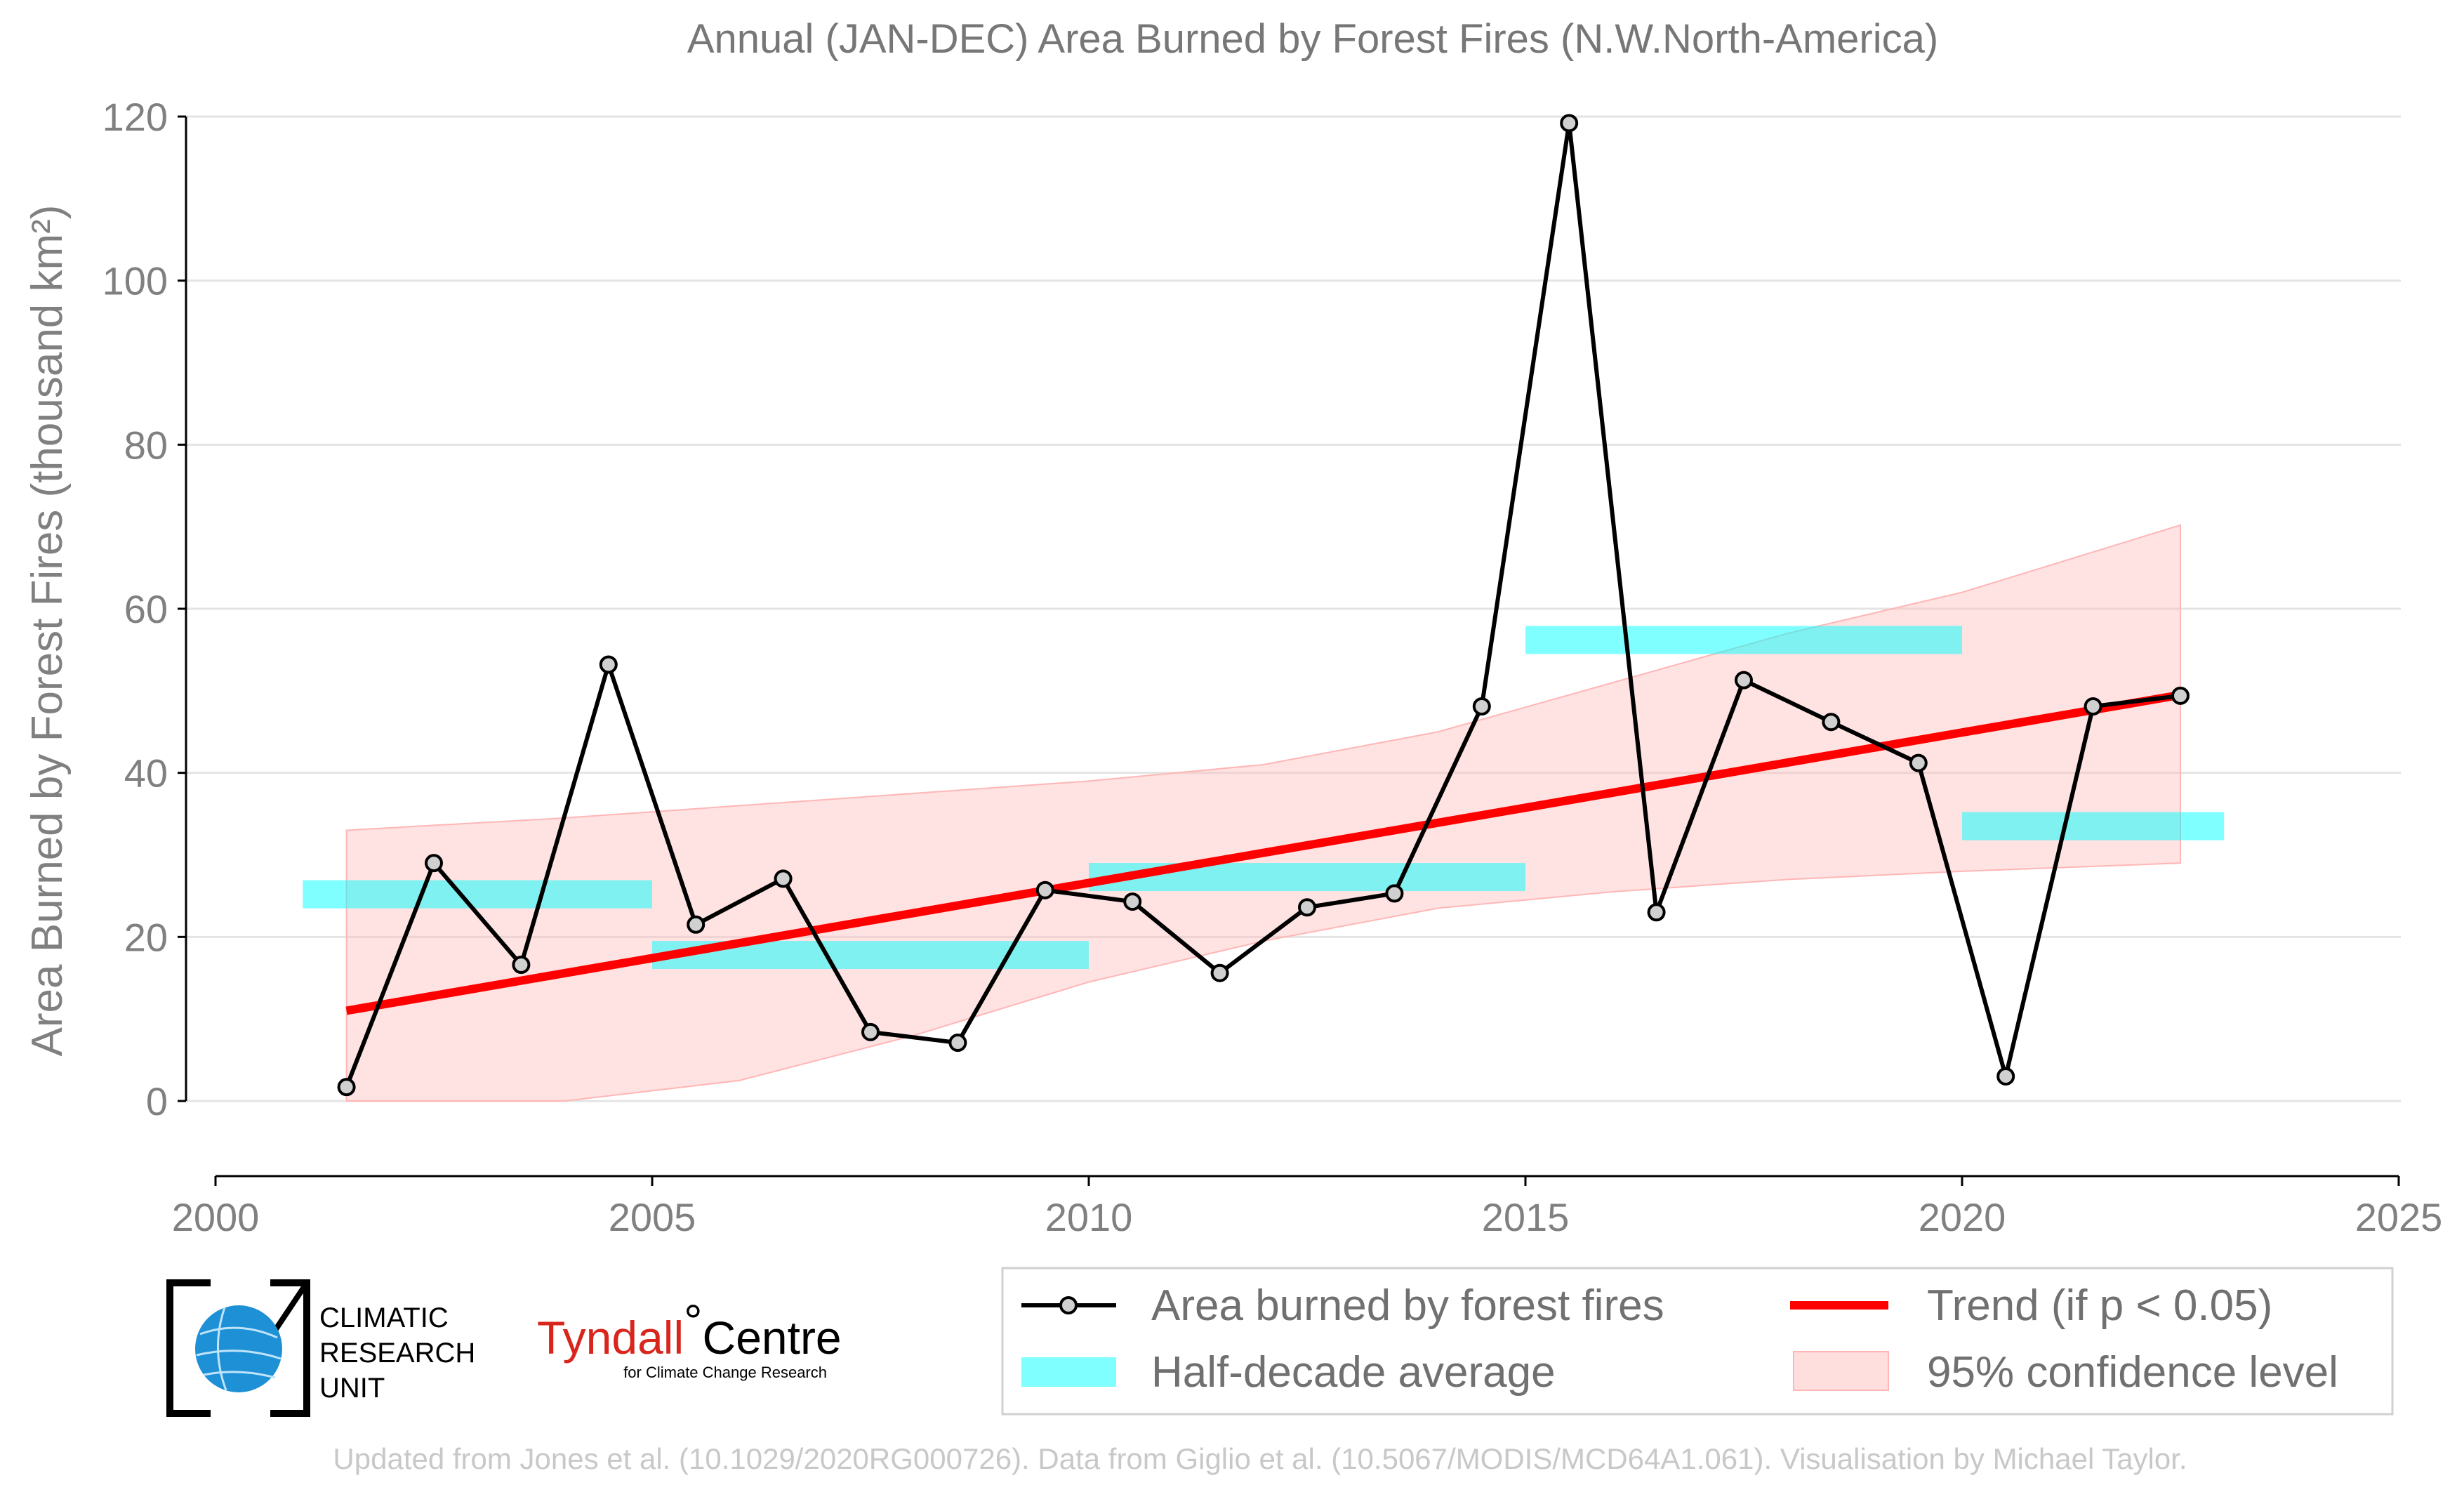  I want to click on data-point-2002.5, so click(434, 863).